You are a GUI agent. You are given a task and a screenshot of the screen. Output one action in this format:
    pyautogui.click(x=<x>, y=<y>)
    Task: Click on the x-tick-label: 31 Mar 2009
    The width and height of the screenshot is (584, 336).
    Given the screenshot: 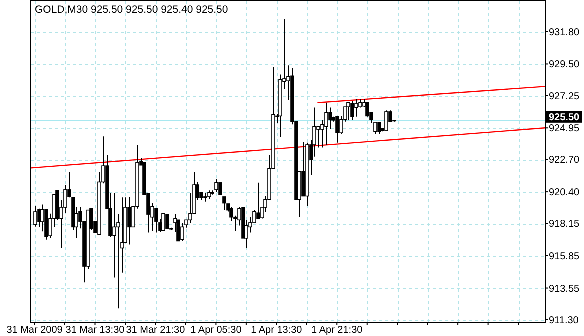 What is the action you would take?
    pyautogui.click(x=35, y=330)
    